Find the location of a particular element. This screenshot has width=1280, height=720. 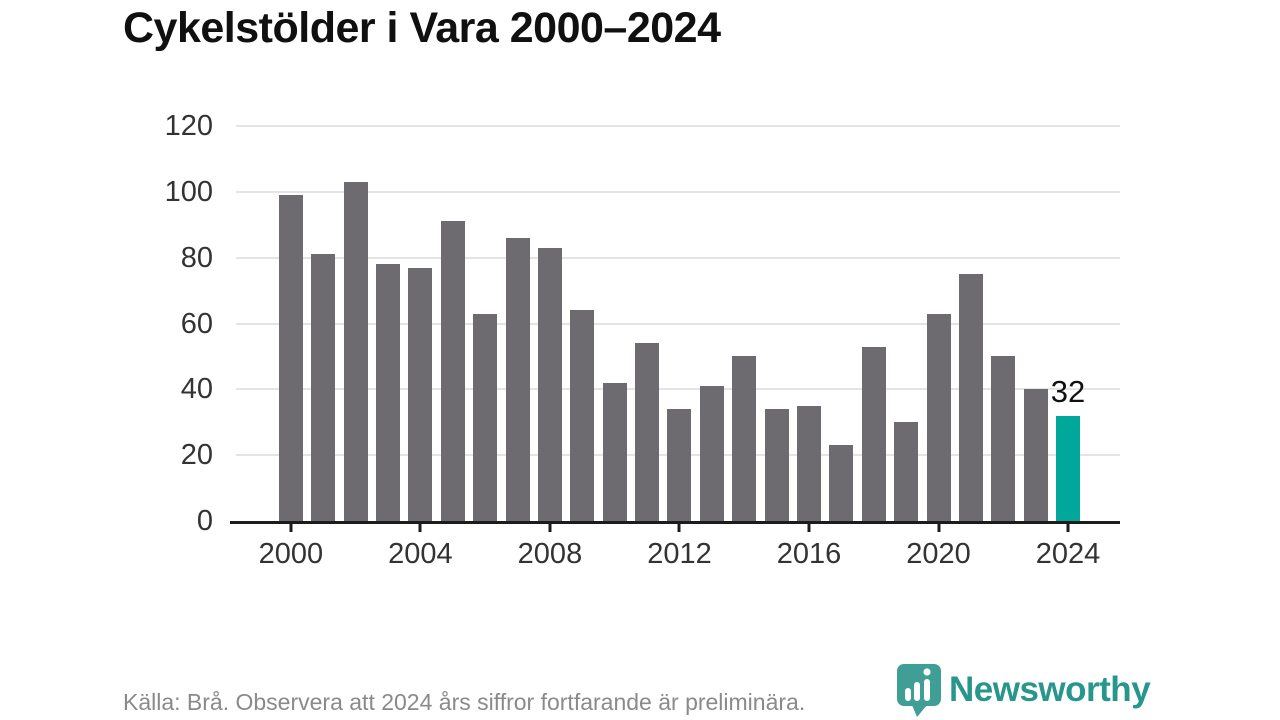

bar-2021 is located at coordinates (970, 397).